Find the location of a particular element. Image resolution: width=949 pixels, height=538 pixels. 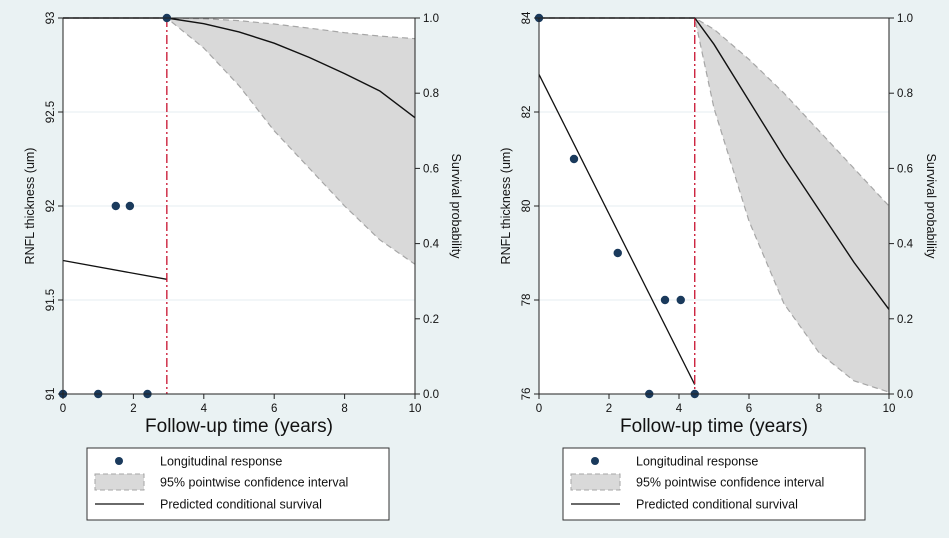

y-tick-label: 92 is located at coordinates (51, 206).